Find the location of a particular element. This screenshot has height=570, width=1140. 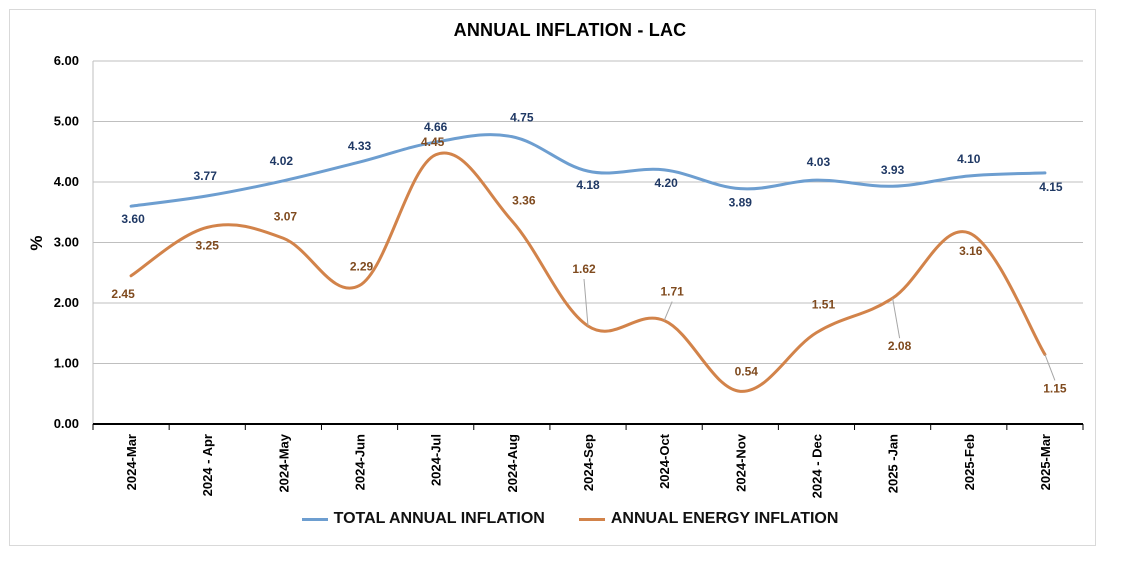

energy-data-label: 3.16 is located at coordinates (971, 251).